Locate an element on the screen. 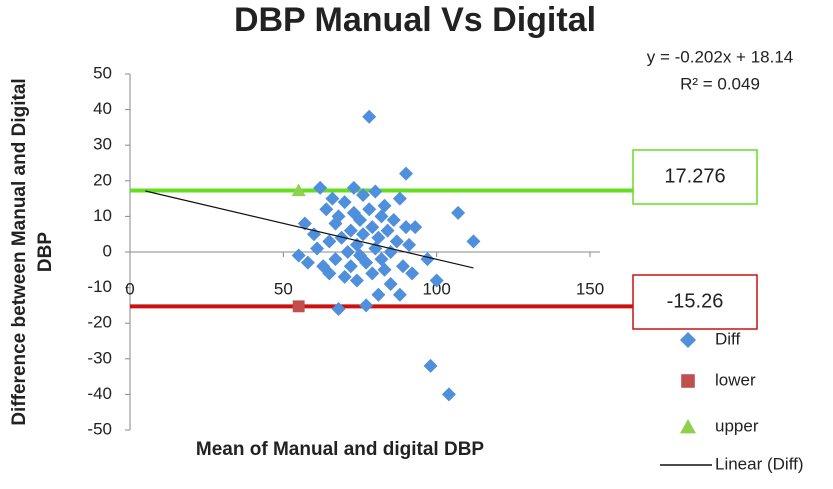 This screenshot has height=489, width=833. y-axis-label: Difference between Manual and Digital is located at coordinates (19, 251).